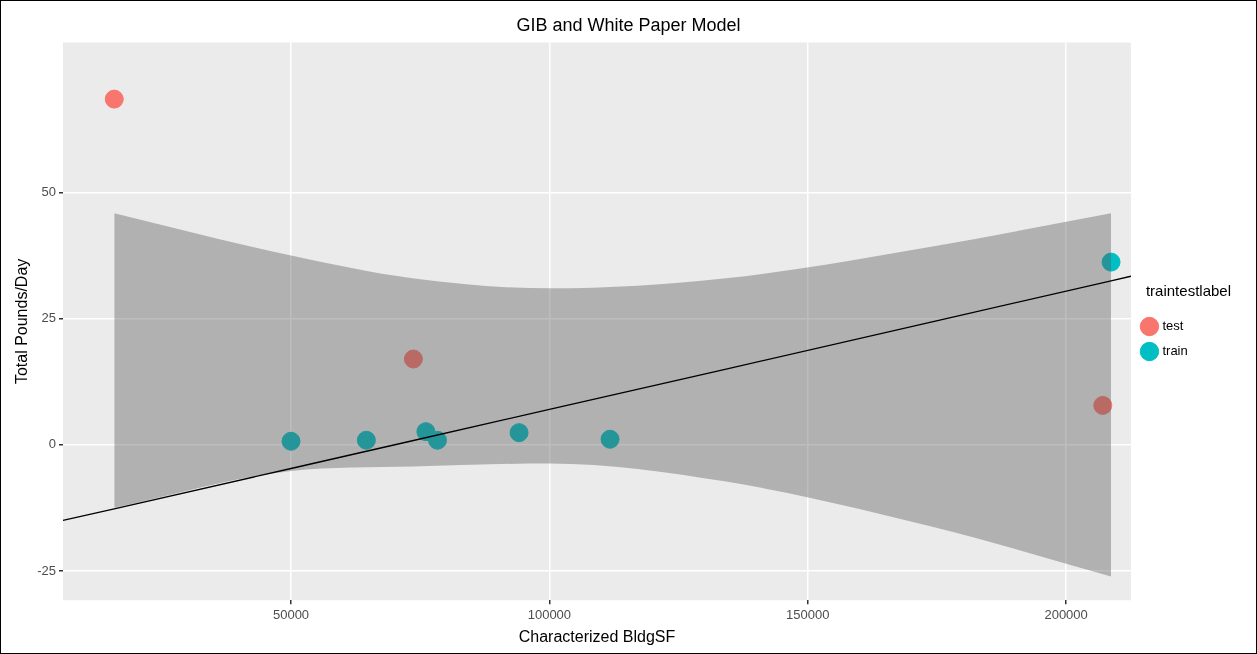 The height and width of the screenshot is (654, 1257). What do you see at coordinates (46, 570) in the screenshot?
I see `y-tick-label: -25` at bounding box center [46, 570].